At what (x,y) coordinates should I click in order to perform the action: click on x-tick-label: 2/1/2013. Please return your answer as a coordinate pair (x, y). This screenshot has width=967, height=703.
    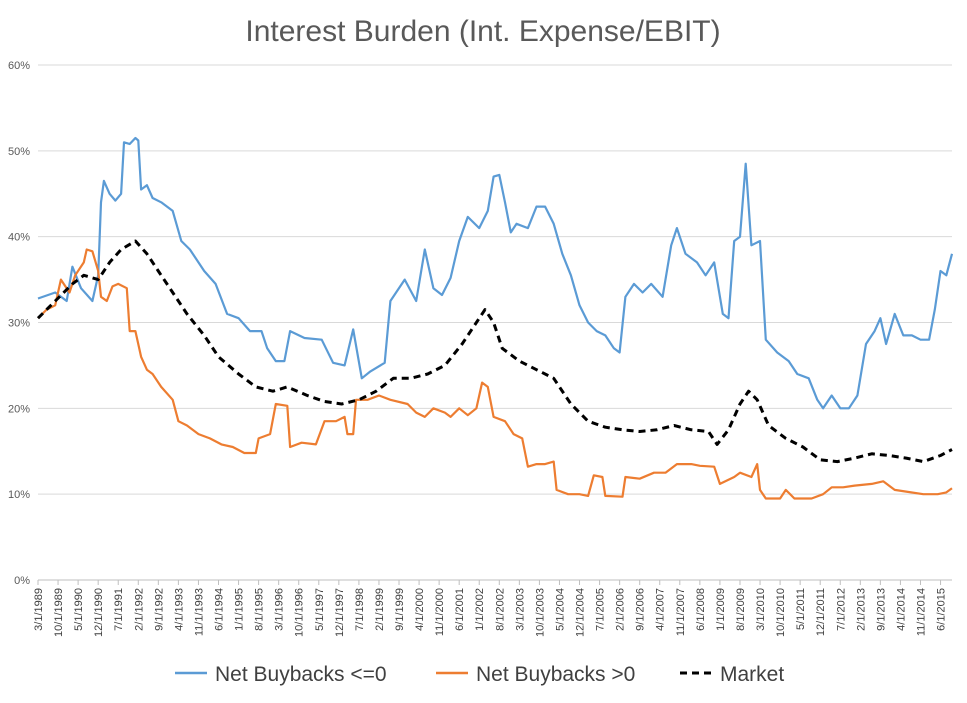
    Looking at the image, I should click on (861, 609).